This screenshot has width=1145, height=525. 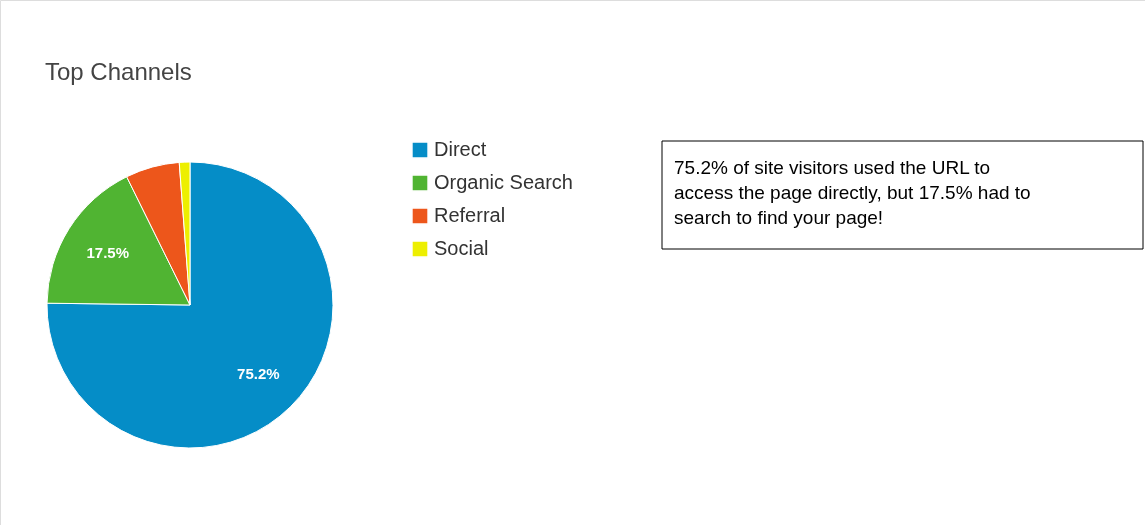 I want to click on legend-label: Social, so click(x=461, y=248).